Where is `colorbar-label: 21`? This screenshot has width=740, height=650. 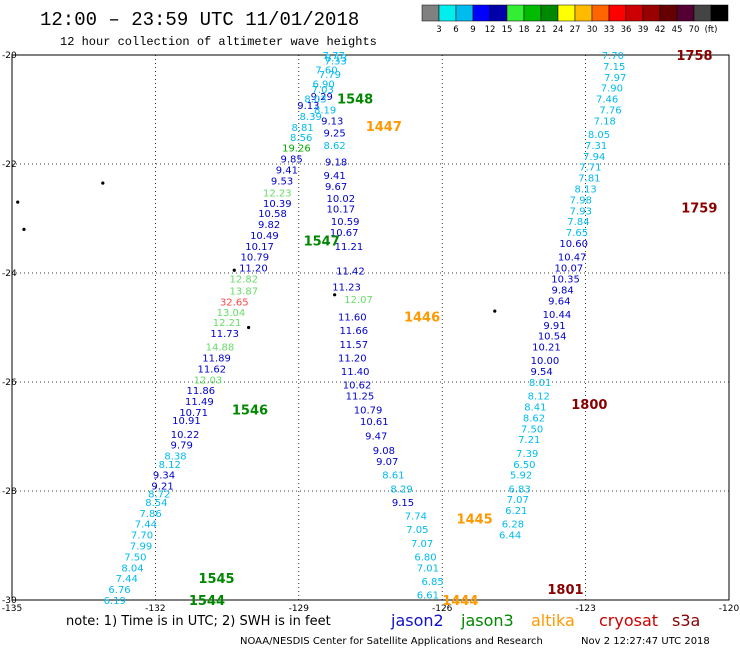 colorbar-label: 21 is located at coordinates (541, 30).